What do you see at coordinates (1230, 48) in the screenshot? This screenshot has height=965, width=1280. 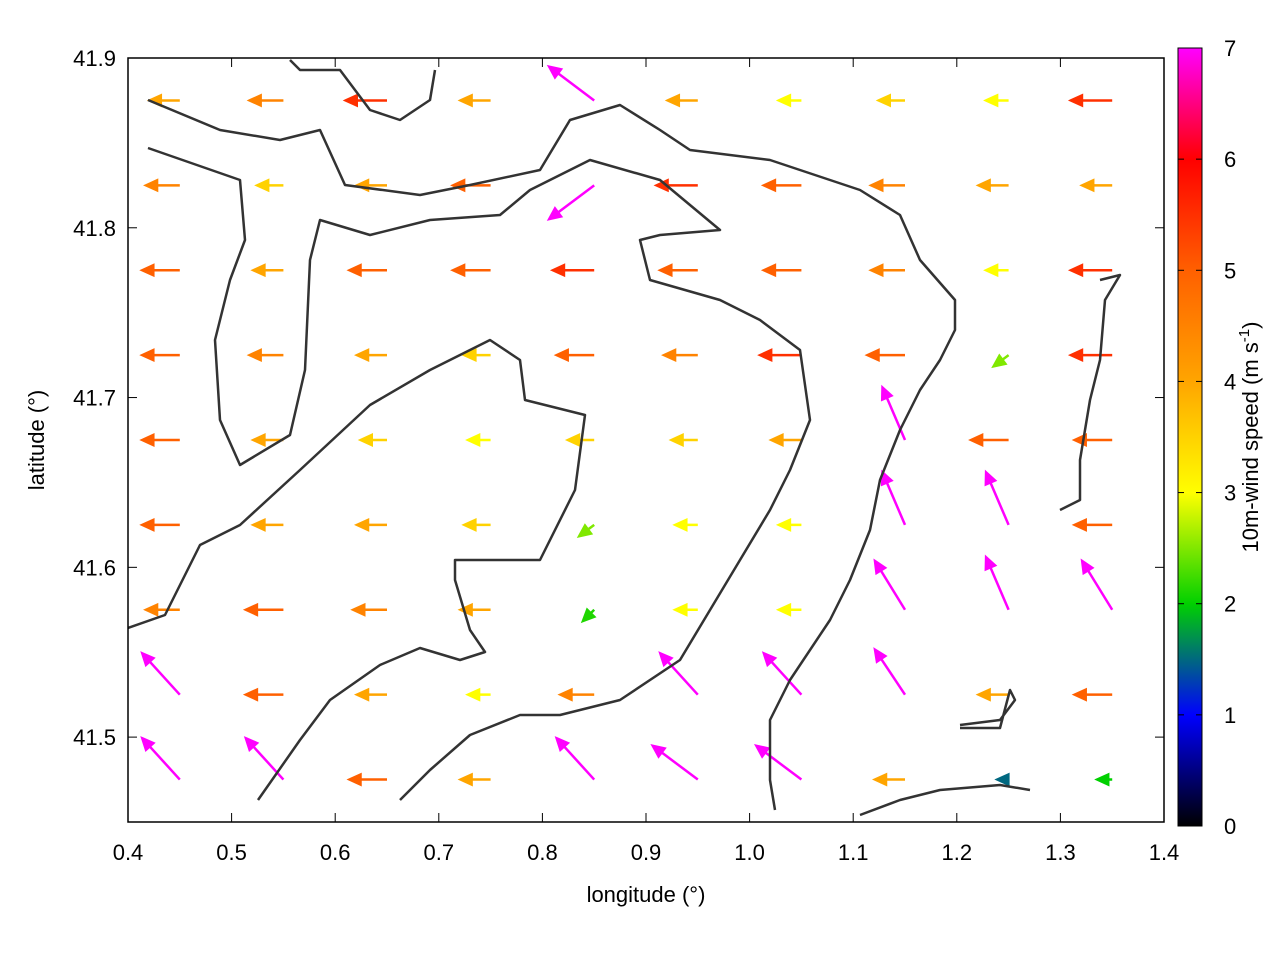 I see `colorbar-tick-label: 7` at bounding box center [1230, 48].